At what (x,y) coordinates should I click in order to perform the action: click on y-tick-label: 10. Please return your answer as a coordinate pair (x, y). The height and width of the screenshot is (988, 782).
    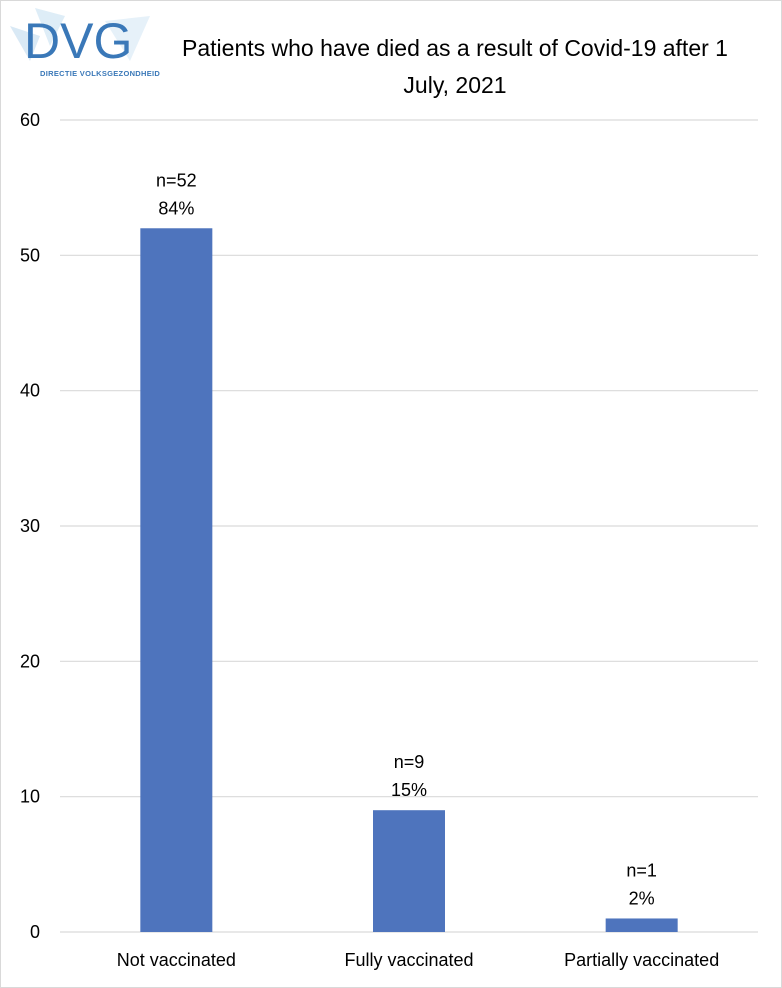
    Looking at the image, I should click on (30, 797).